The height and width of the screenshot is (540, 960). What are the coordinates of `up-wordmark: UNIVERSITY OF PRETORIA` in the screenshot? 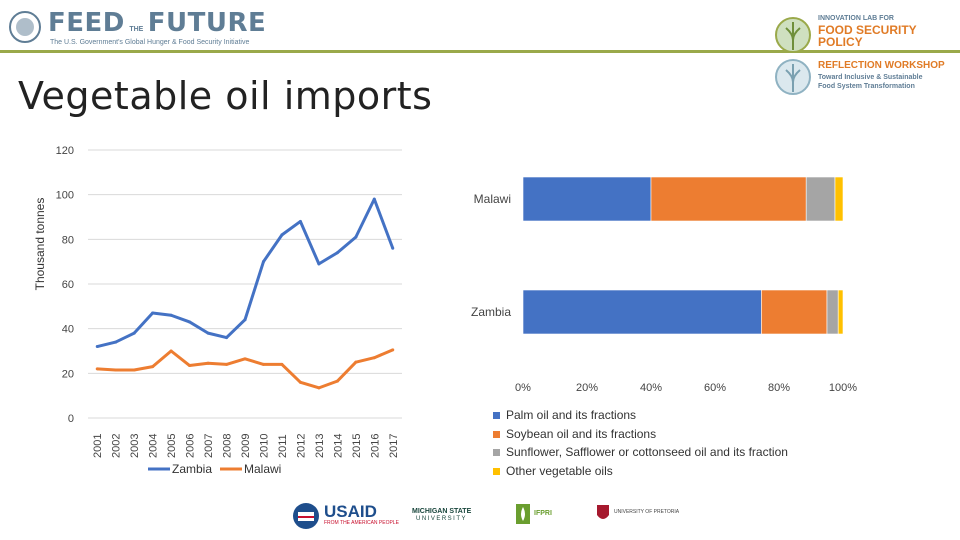 It's located at (647, 512).